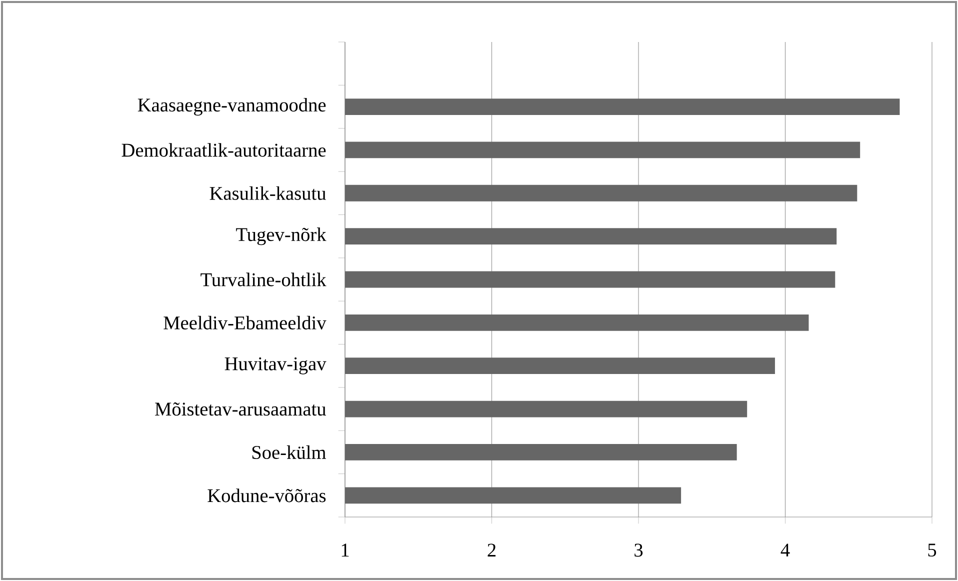 The width and height of the screenshot is (958, 581). I want to click on y-tick-label: Soe-külm, so click(289, 452).